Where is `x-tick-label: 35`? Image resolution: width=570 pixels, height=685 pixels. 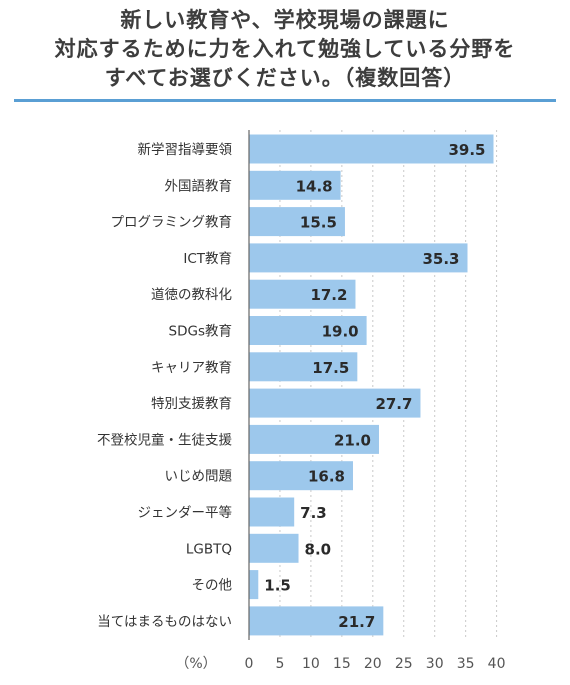 x-tick-label: 35 is located at coordinates (466, 664).